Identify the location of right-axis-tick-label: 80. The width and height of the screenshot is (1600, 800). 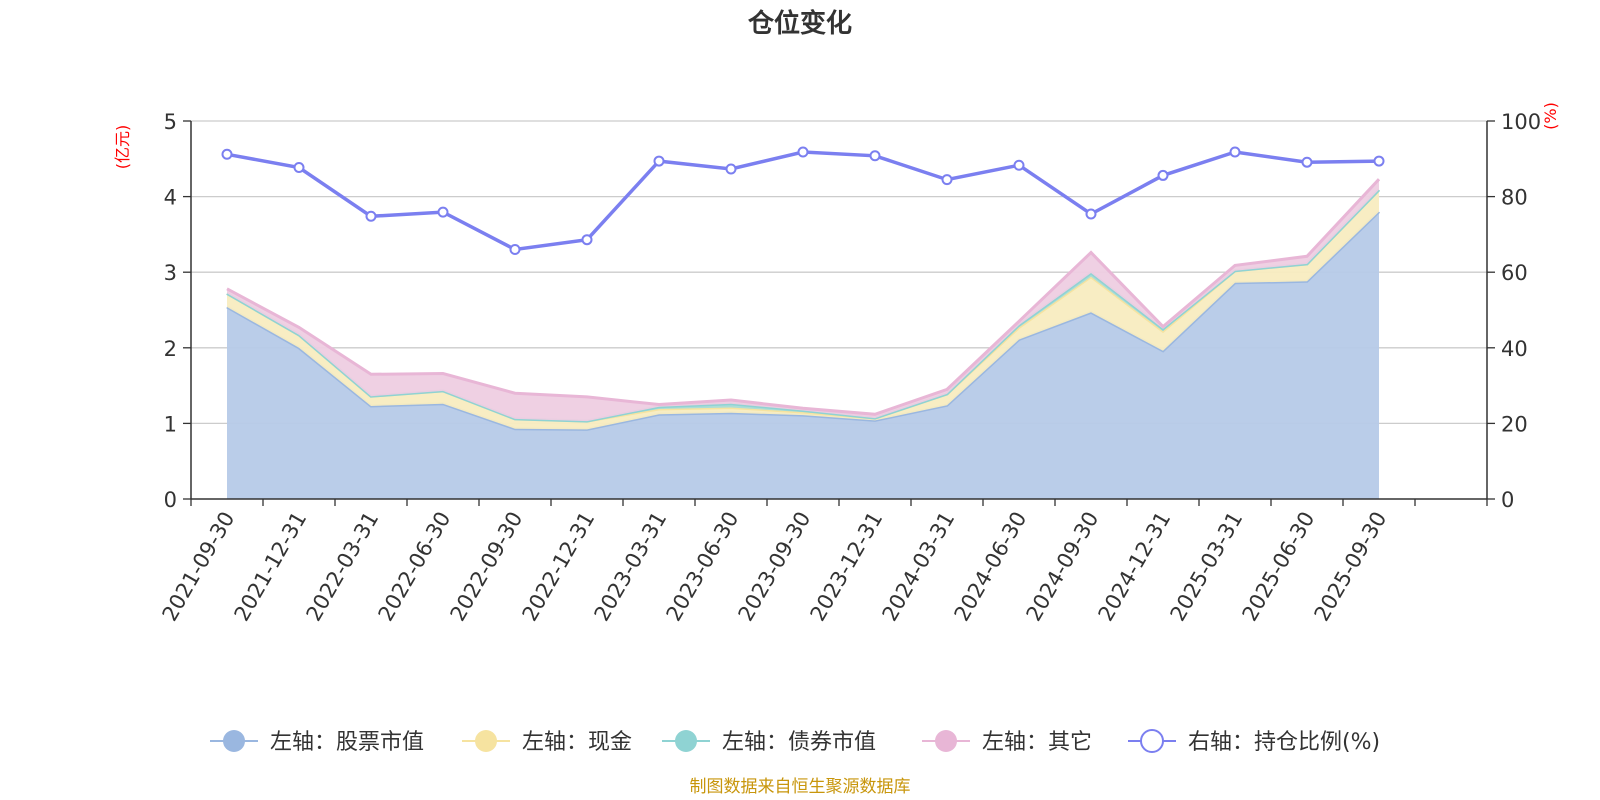
(1514, 198).